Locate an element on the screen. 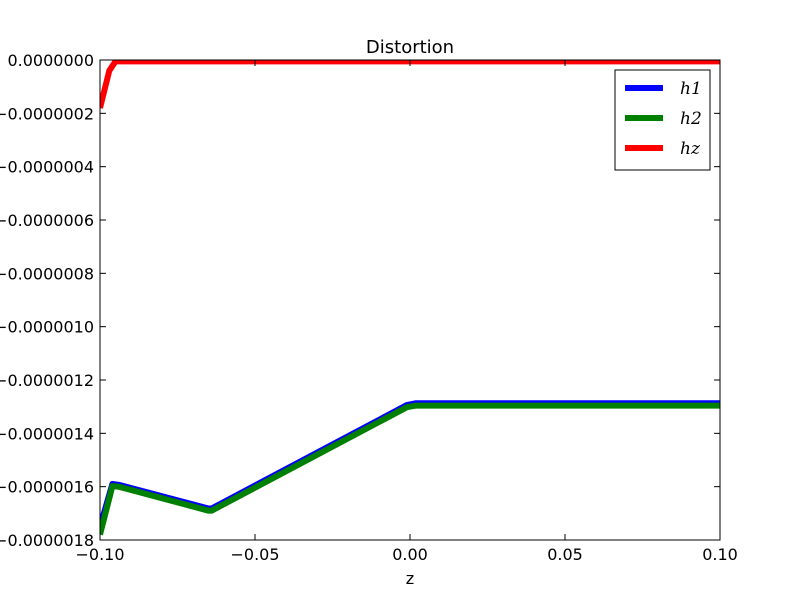 This screenshot has width=800, height=600. legend-label-hz: hz is located at coordinates (690, 149).